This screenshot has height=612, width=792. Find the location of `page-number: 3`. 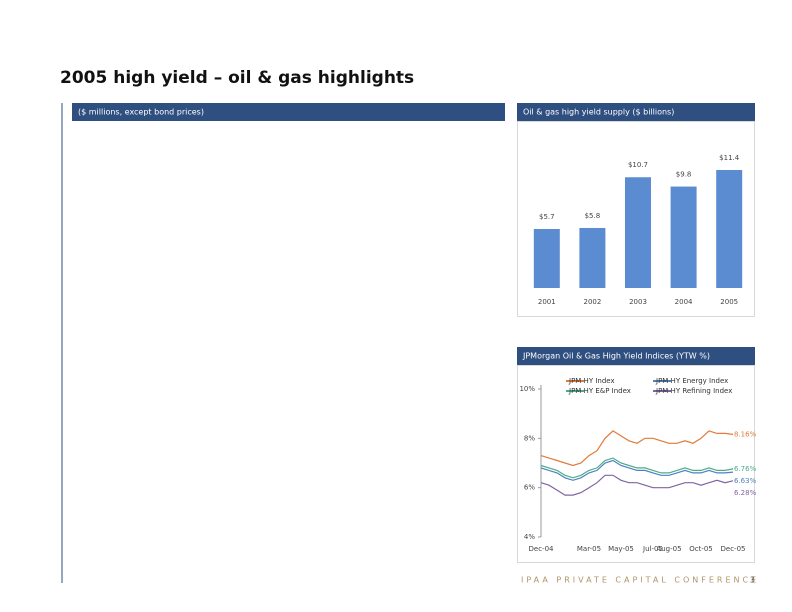

page-number: 3 is located at coordinates (752, 580).